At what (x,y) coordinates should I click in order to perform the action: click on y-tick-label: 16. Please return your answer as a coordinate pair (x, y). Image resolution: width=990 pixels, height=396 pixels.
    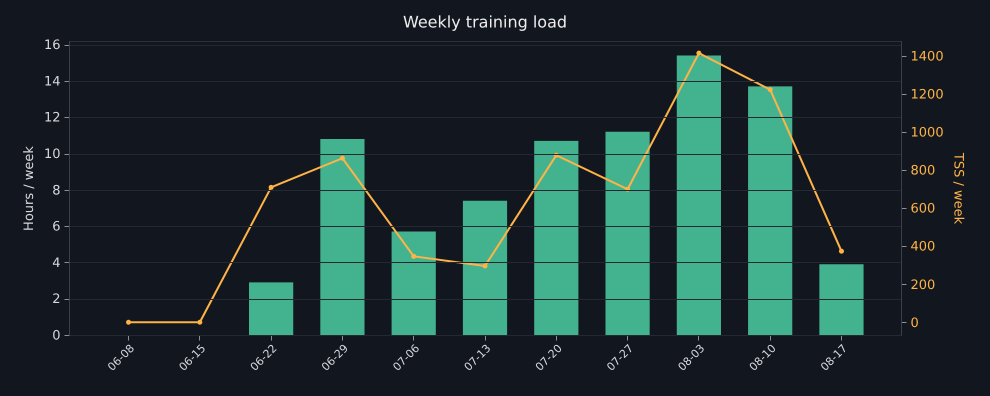
    Looking at the image, I should click on (52, 46).